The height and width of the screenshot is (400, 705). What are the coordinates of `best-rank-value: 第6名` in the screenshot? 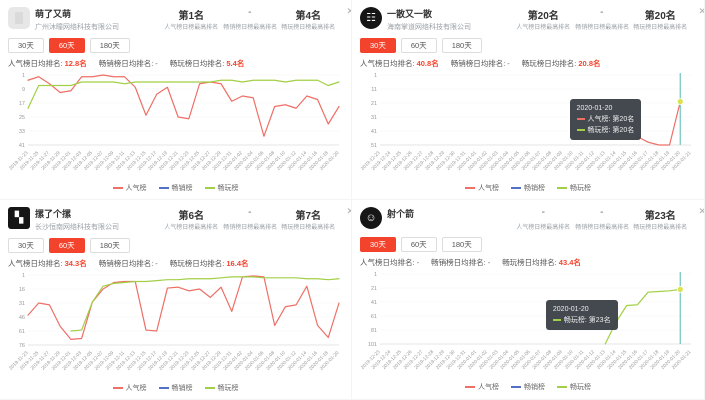 It's located at (191, 216).